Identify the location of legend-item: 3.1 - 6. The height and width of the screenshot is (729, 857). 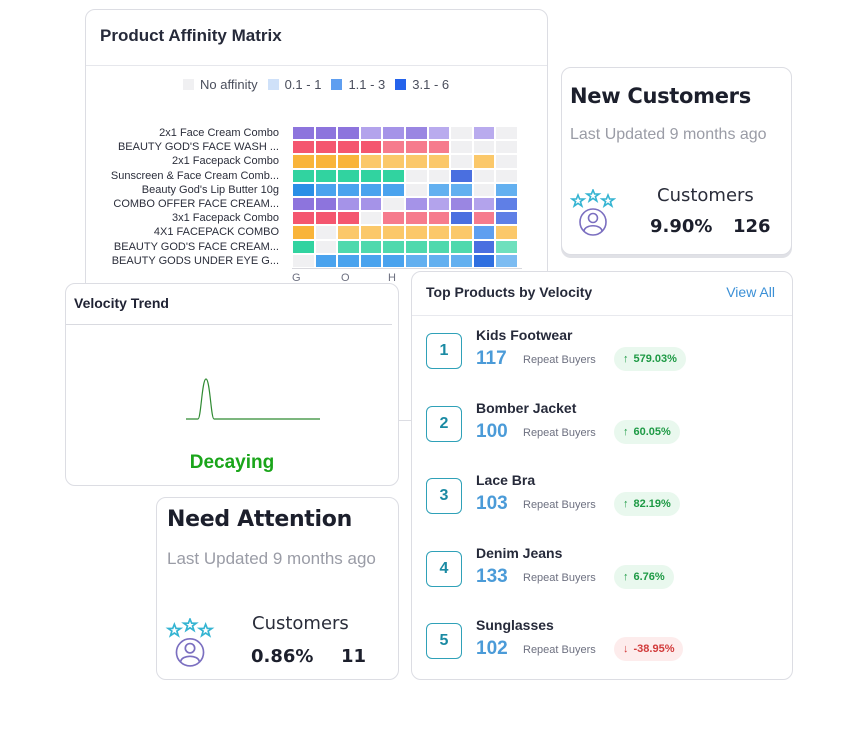
(422, 84).